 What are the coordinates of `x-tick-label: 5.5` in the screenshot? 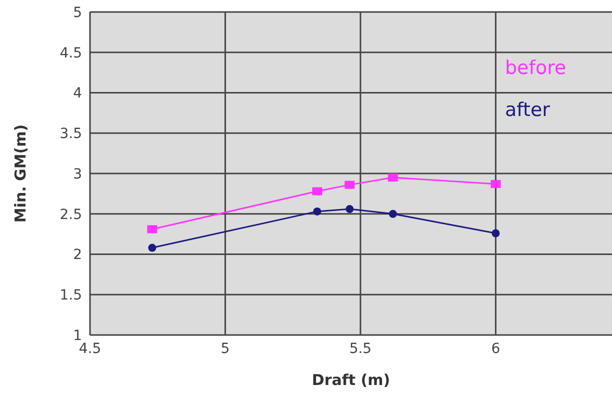 It's located at (360, 348).